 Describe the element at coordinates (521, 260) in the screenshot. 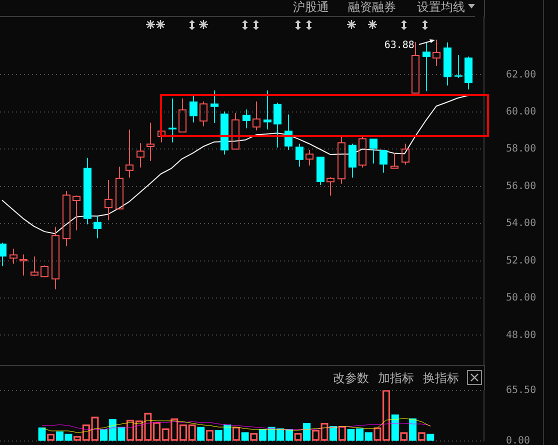

I see `y-tick-label: 52.00` at that location.